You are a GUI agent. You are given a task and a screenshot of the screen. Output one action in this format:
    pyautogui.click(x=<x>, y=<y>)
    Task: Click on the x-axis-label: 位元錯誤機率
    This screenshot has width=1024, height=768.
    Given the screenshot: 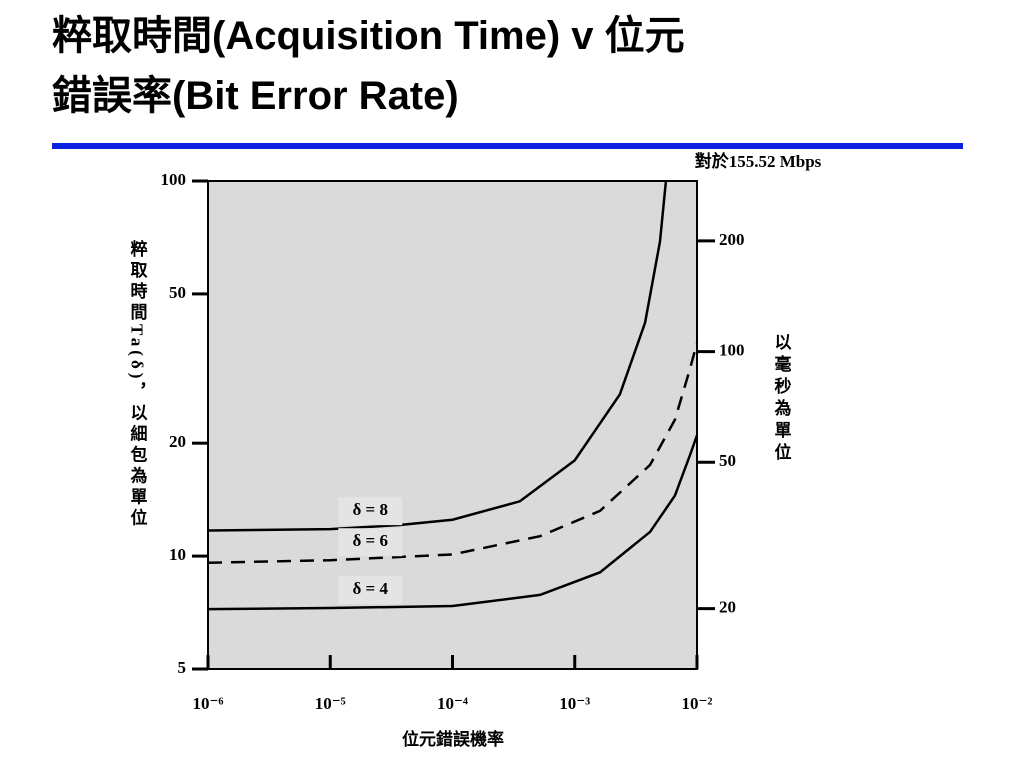 What is the action you would take?
    pyautogui.click(x=453, y=739)
    